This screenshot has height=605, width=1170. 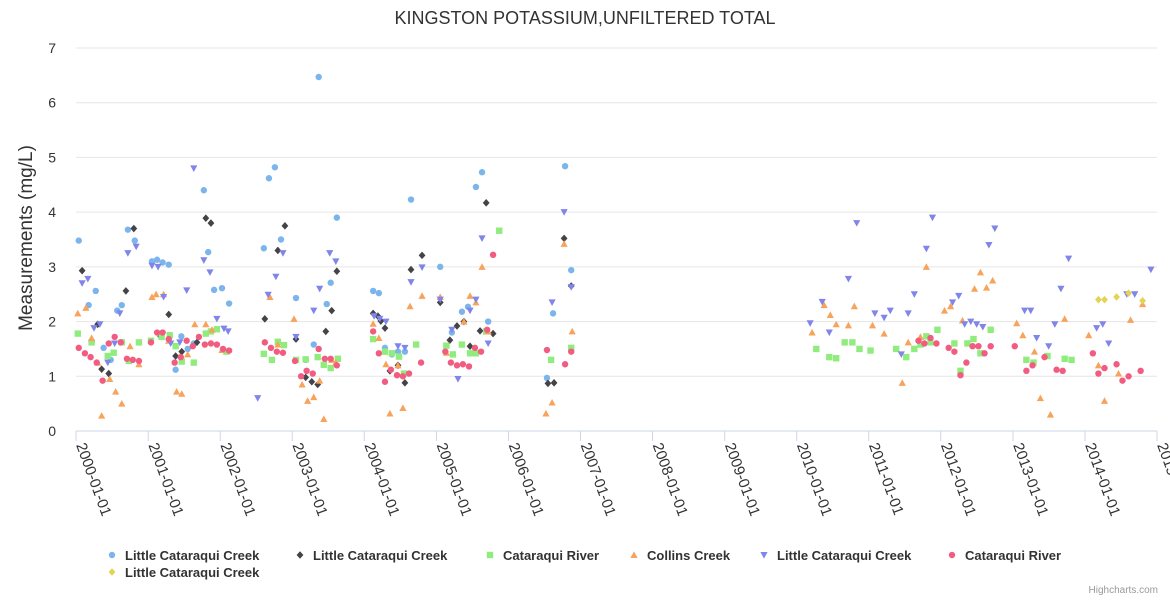 What do you see at coordinates (52, 212) in the screenshot?
I see `y-tick-label: 4` at bounding box center [52, 212].